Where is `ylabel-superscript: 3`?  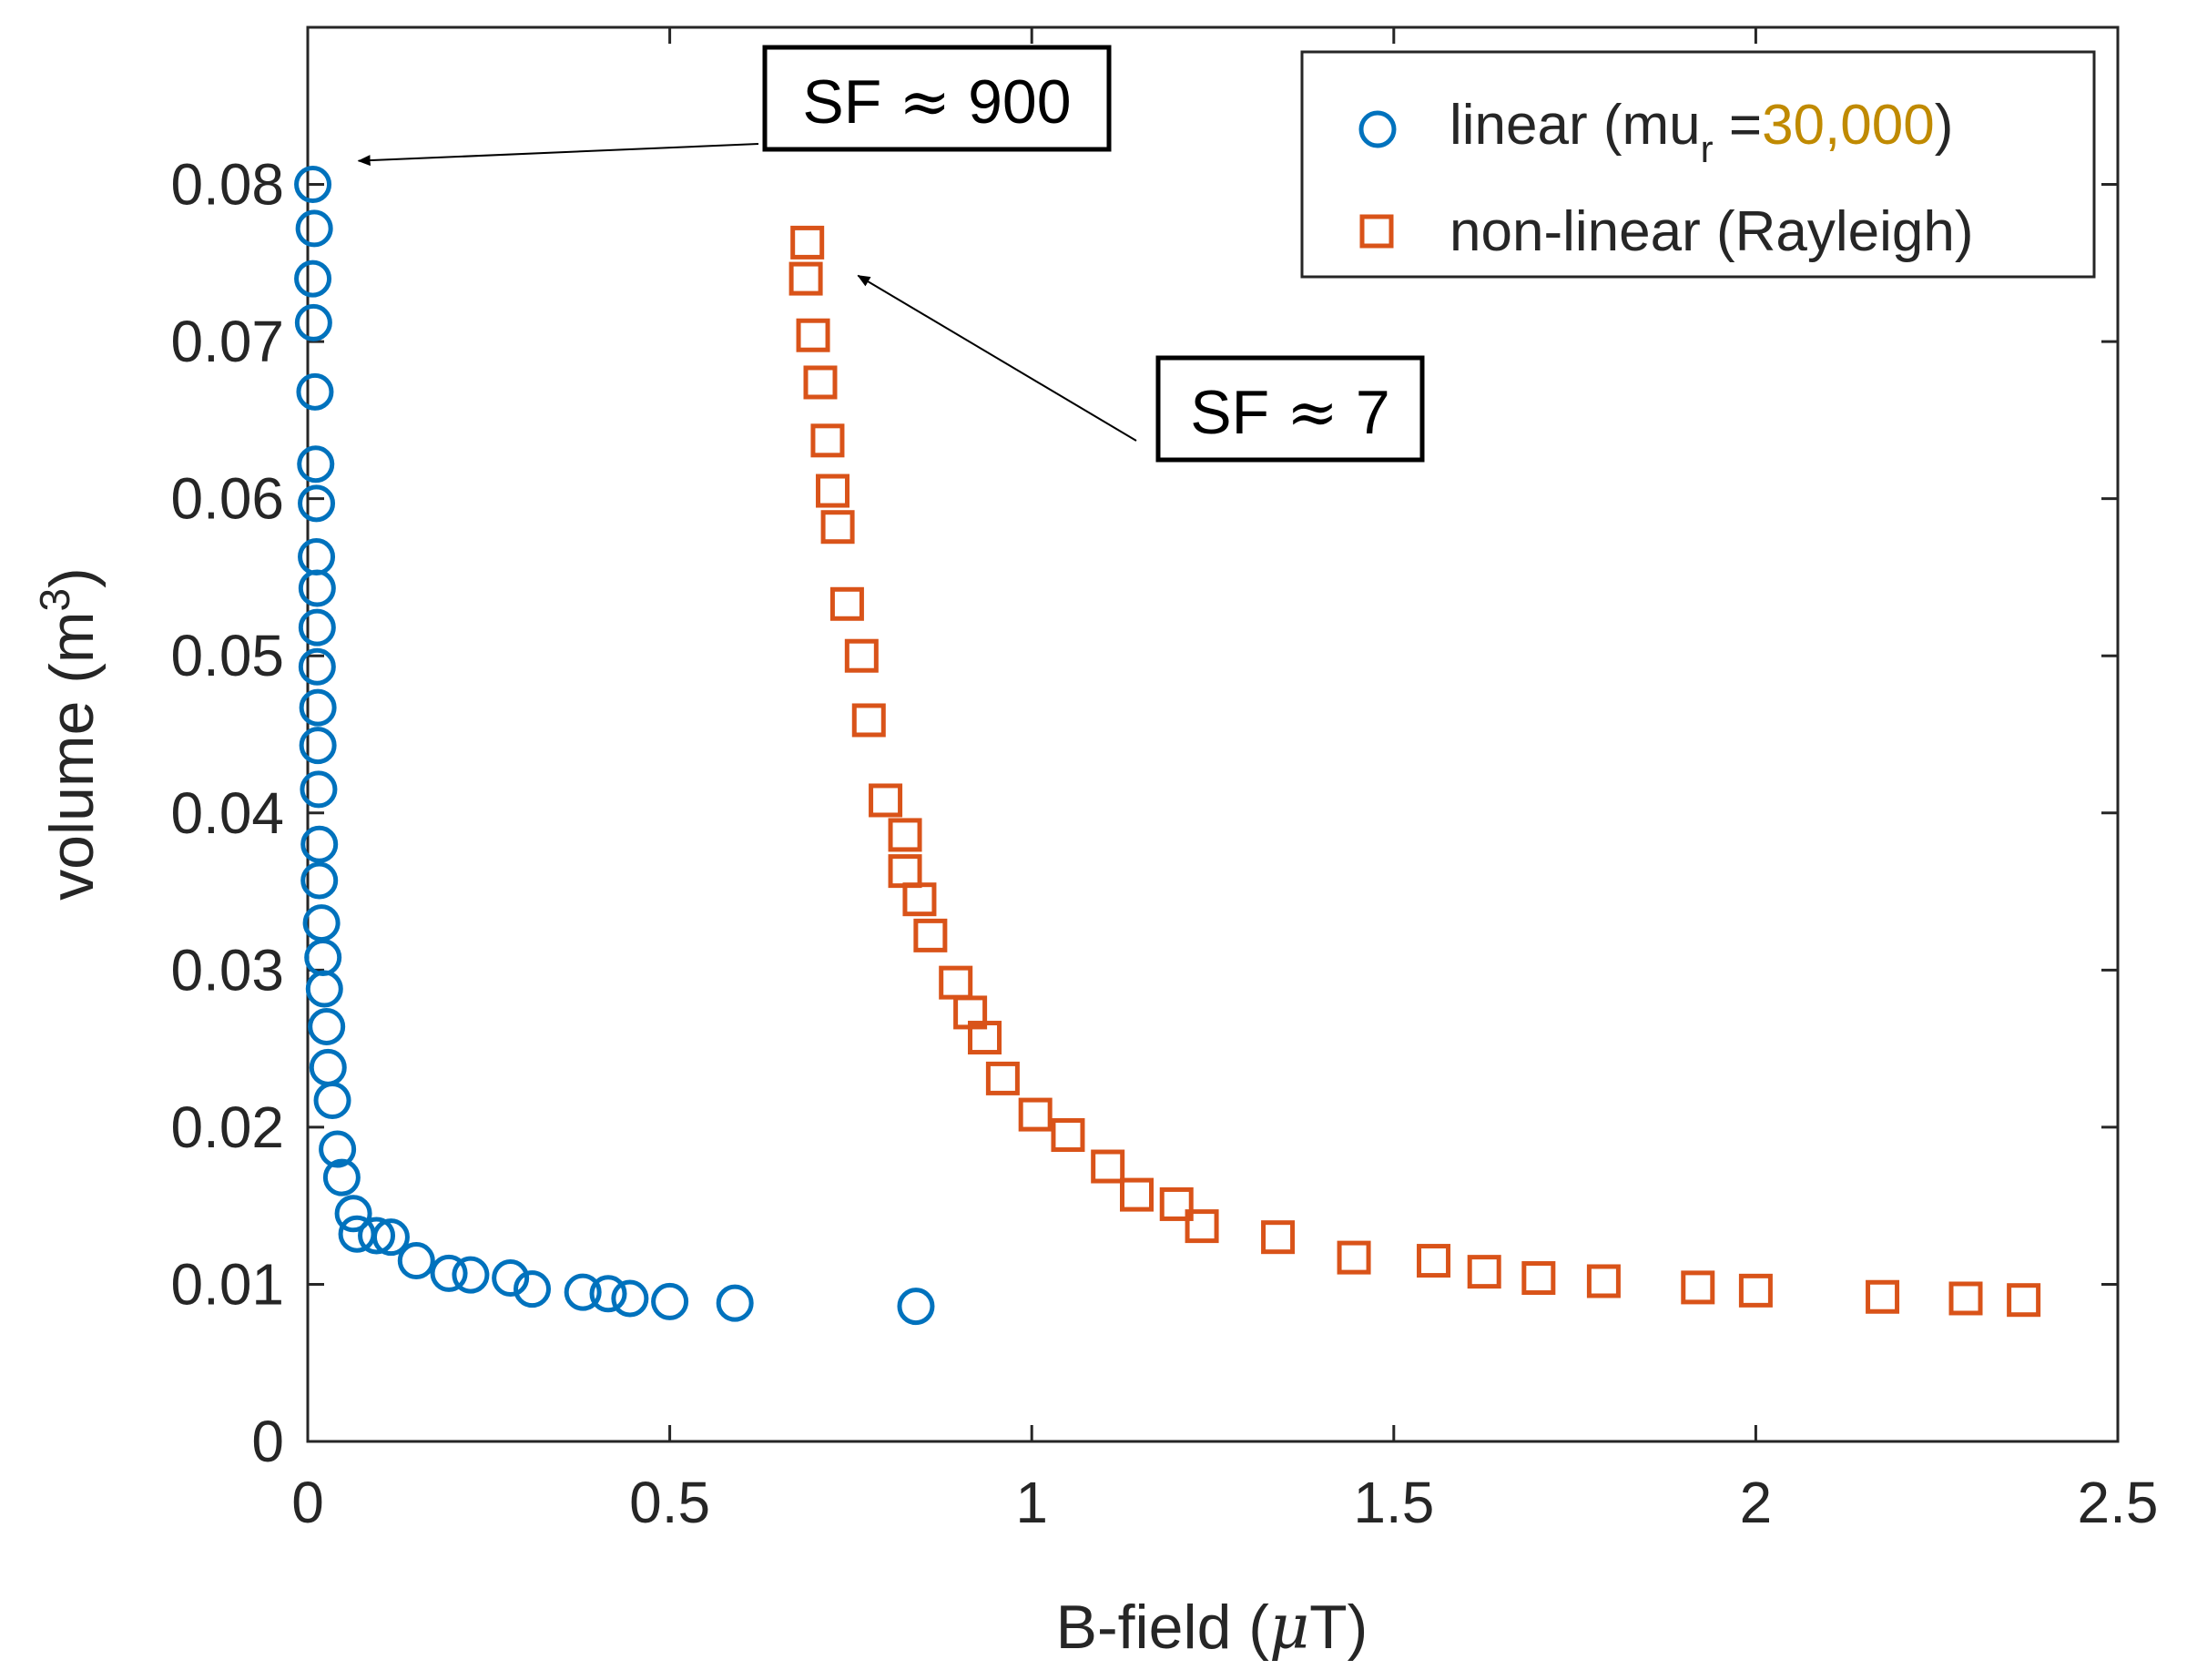 ylabel-superscript: 3 is located at coordinates (55, 600).